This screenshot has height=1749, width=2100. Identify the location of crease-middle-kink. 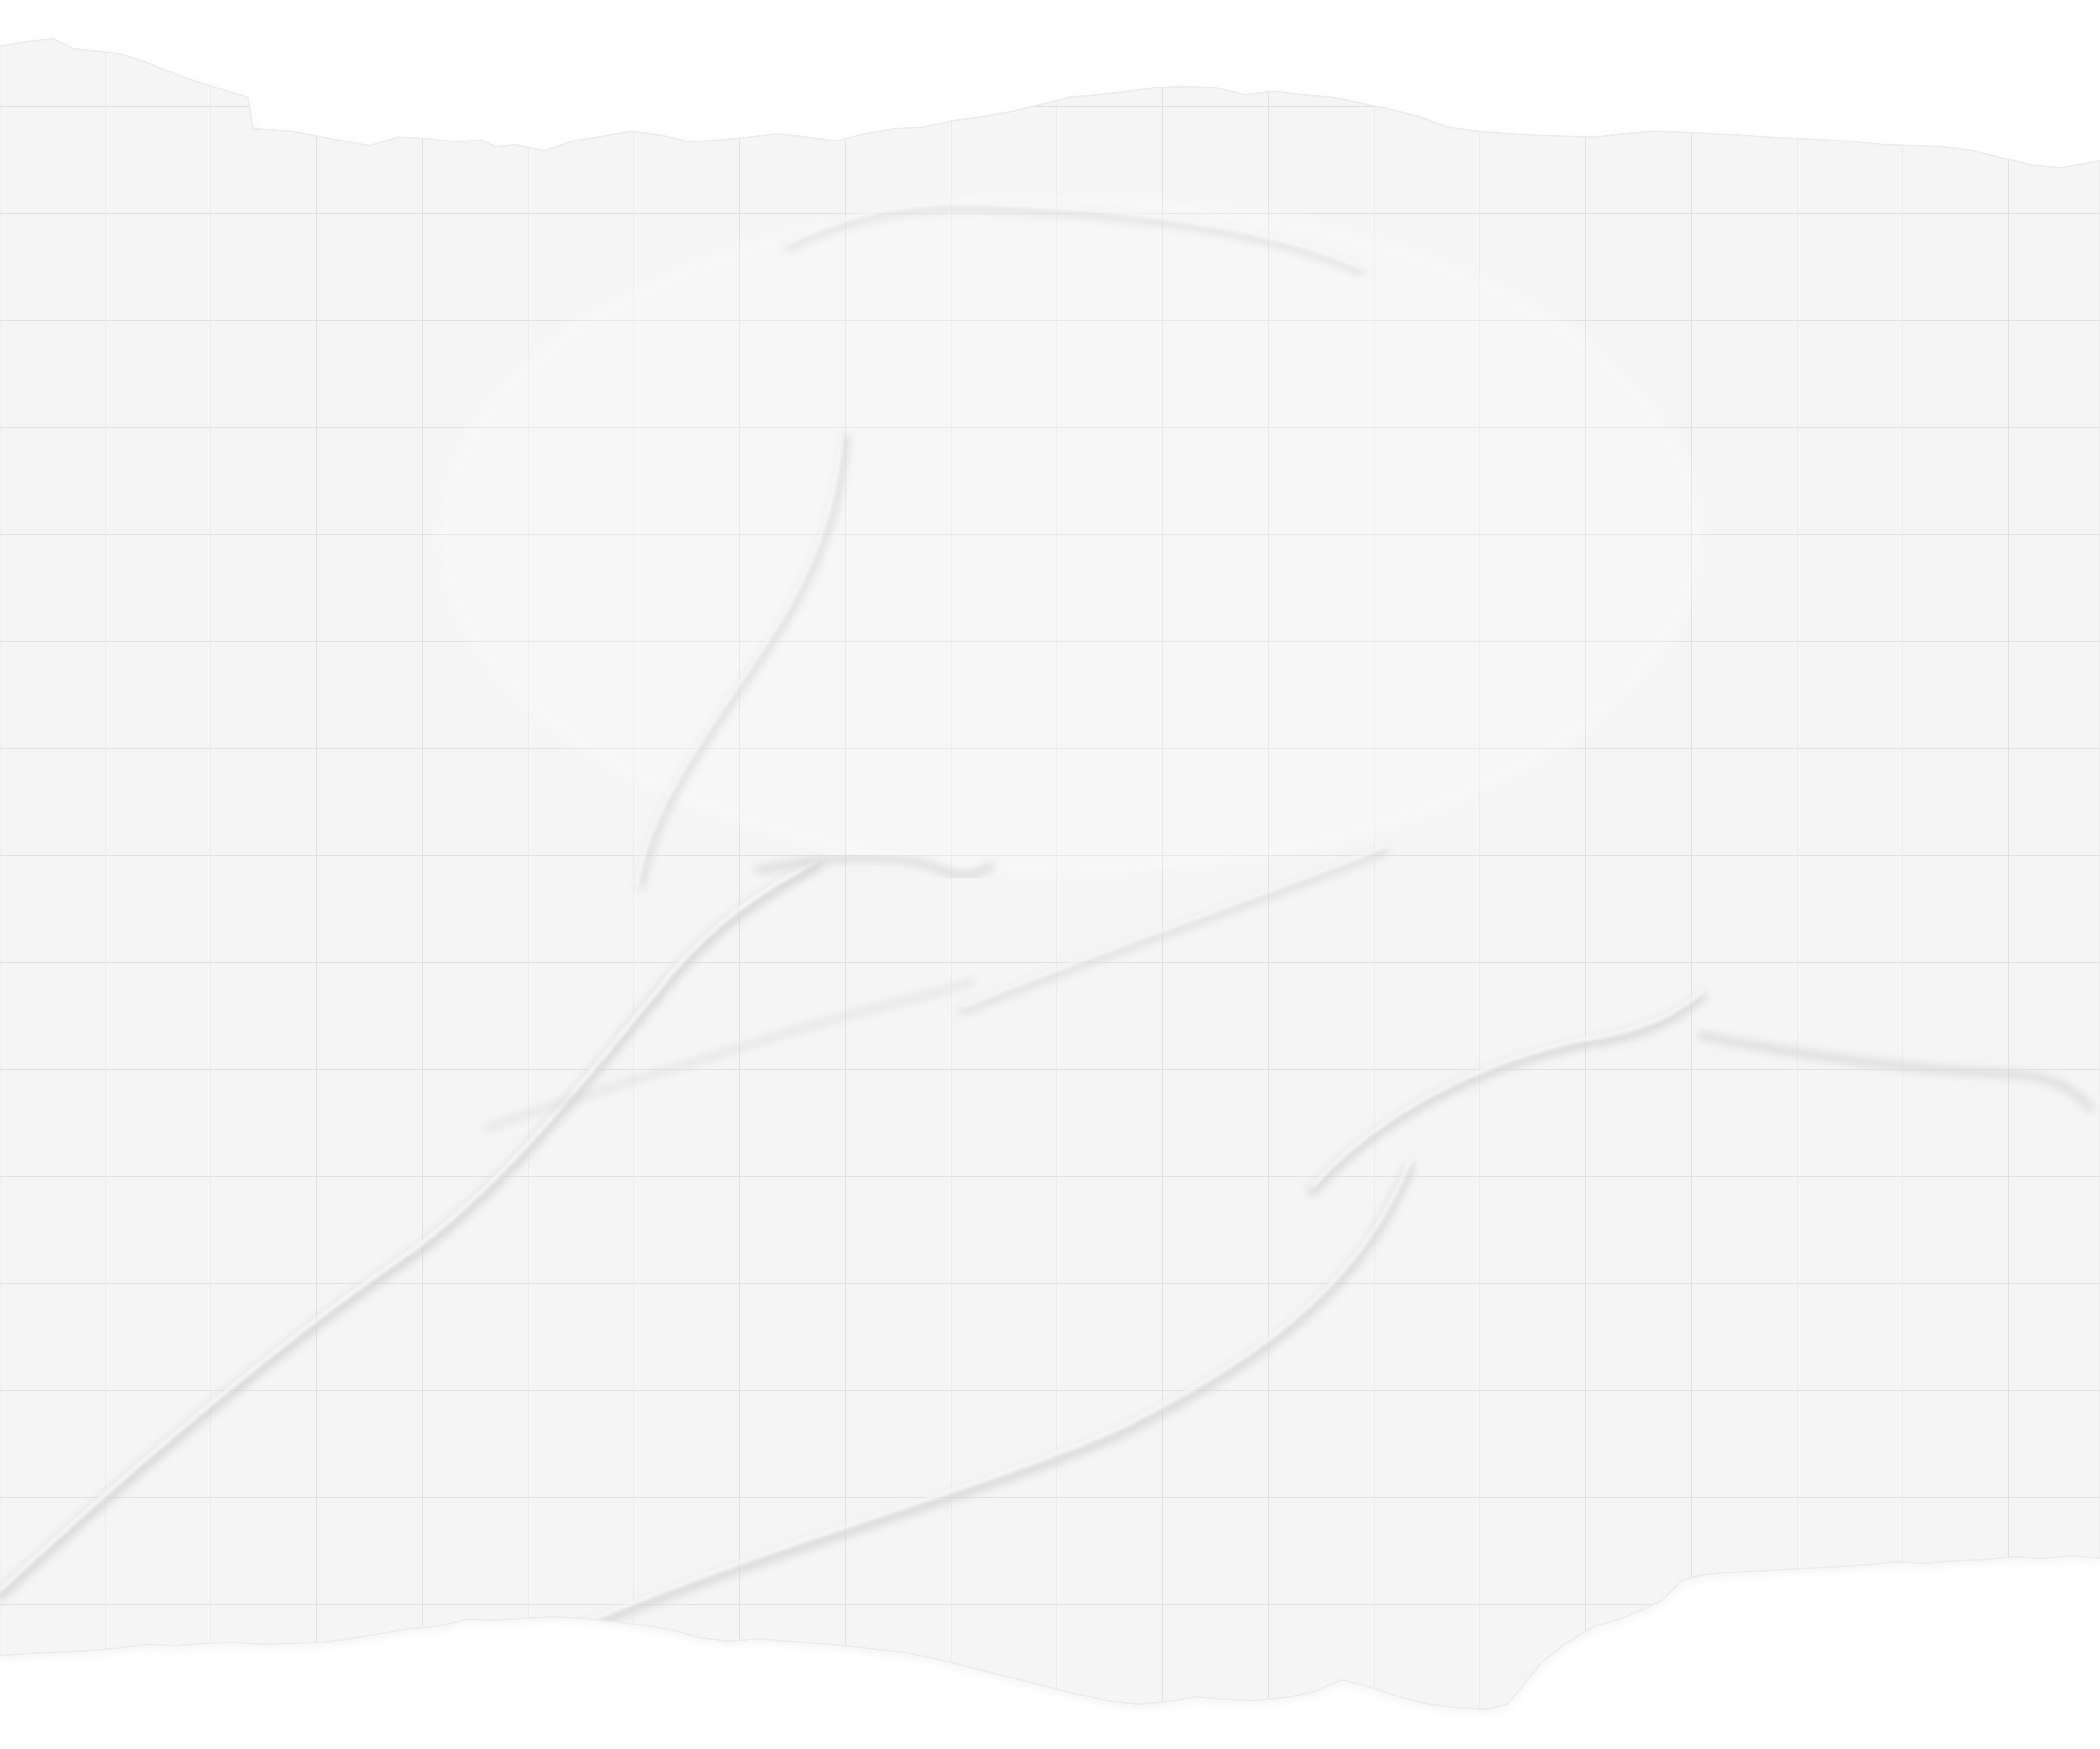
(875, 867).